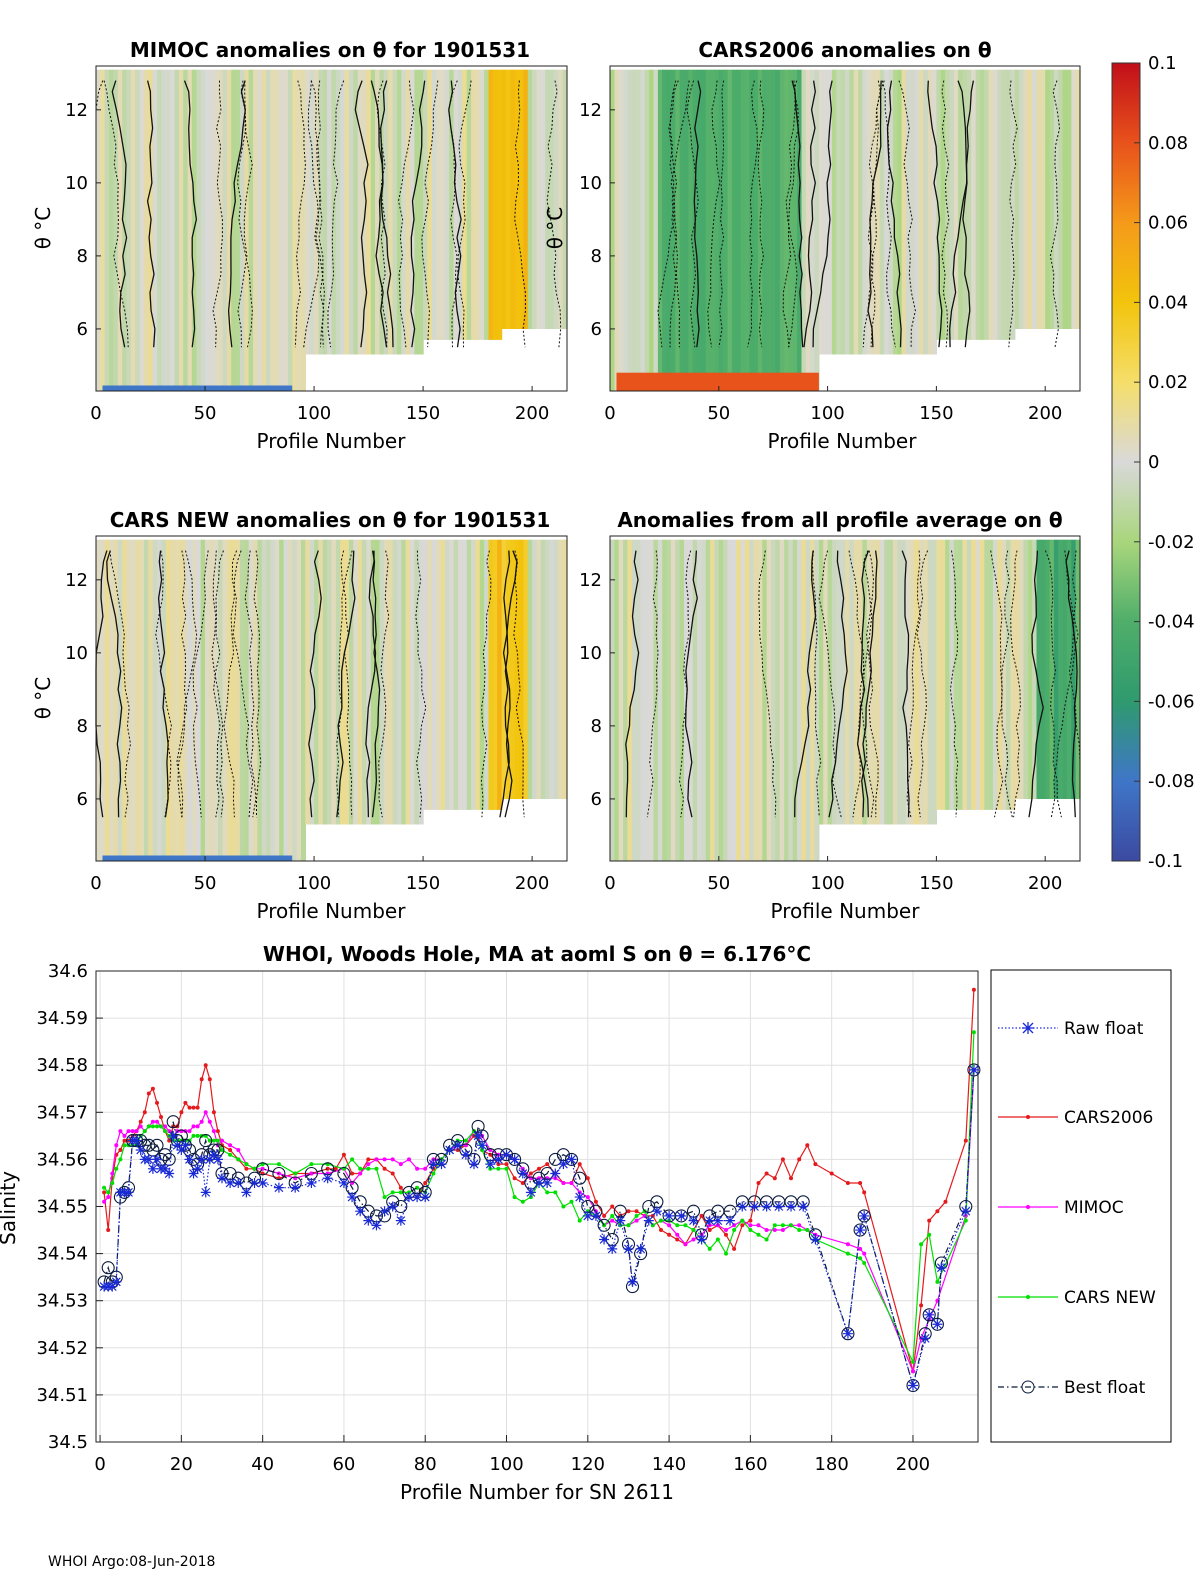  What do you see at coordinates (68, 971) in the screenshot?
I see `y-tick-label: 34.6` at bounding box center [68, 971].